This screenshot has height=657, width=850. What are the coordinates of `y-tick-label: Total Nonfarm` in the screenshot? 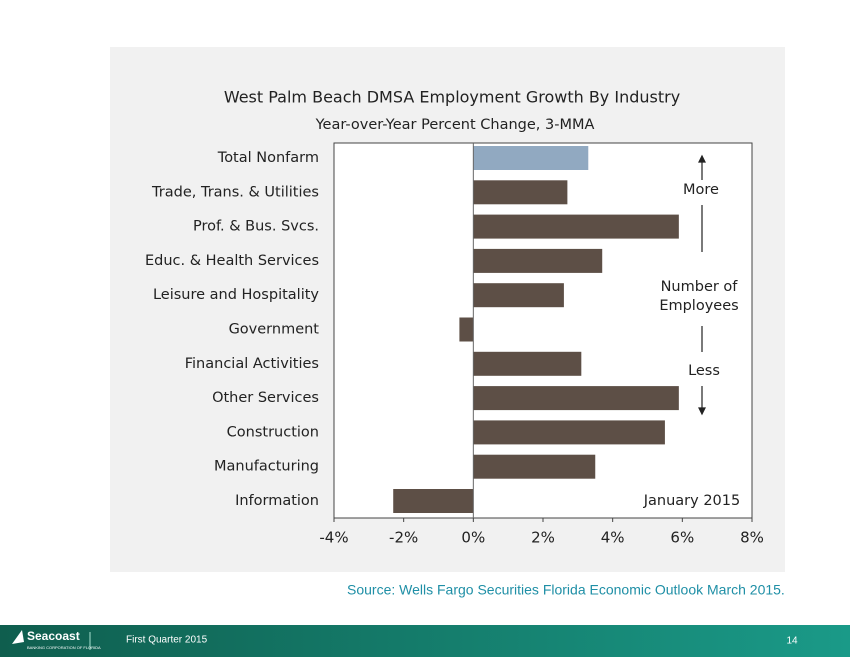 It's located at (268, 158).